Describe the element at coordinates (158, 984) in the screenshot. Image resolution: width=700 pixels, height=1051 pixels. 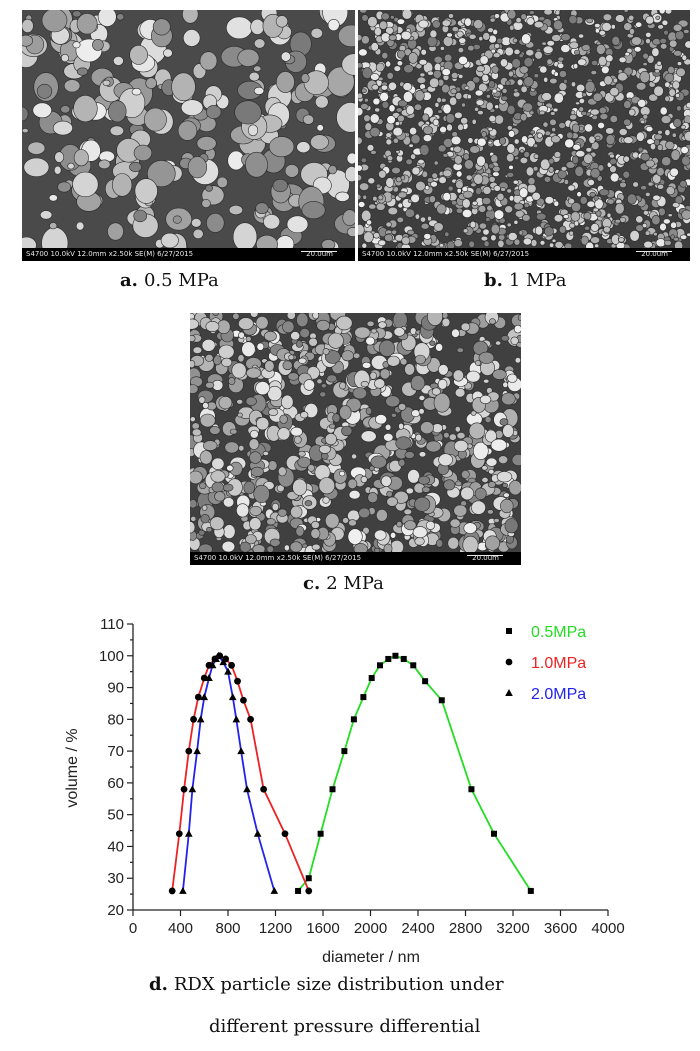
I see `figure-caption-label: d.` at that location.